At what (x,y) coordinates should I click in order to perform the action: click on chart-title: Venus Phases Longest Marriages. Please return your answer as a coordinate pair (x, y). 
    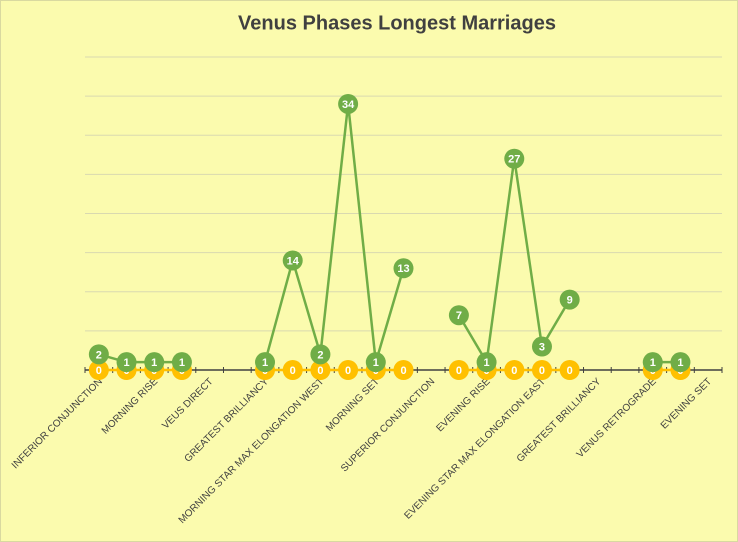
    Looking at the image, I should click on (397, 23).